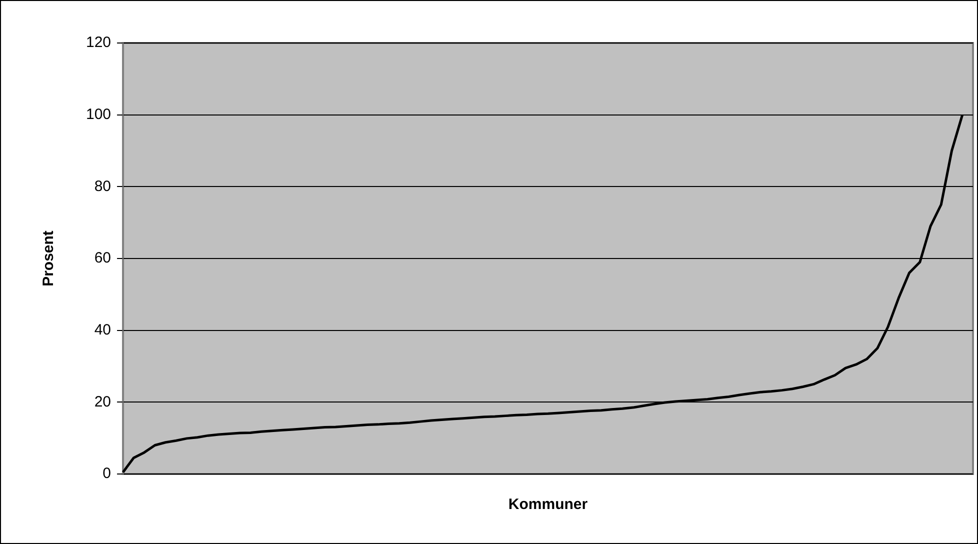 This screenshot has width=978, height=544. Describe the element at coordinates (103, 258) in the screenshot. I see `y-tick-label: 60` at that location.